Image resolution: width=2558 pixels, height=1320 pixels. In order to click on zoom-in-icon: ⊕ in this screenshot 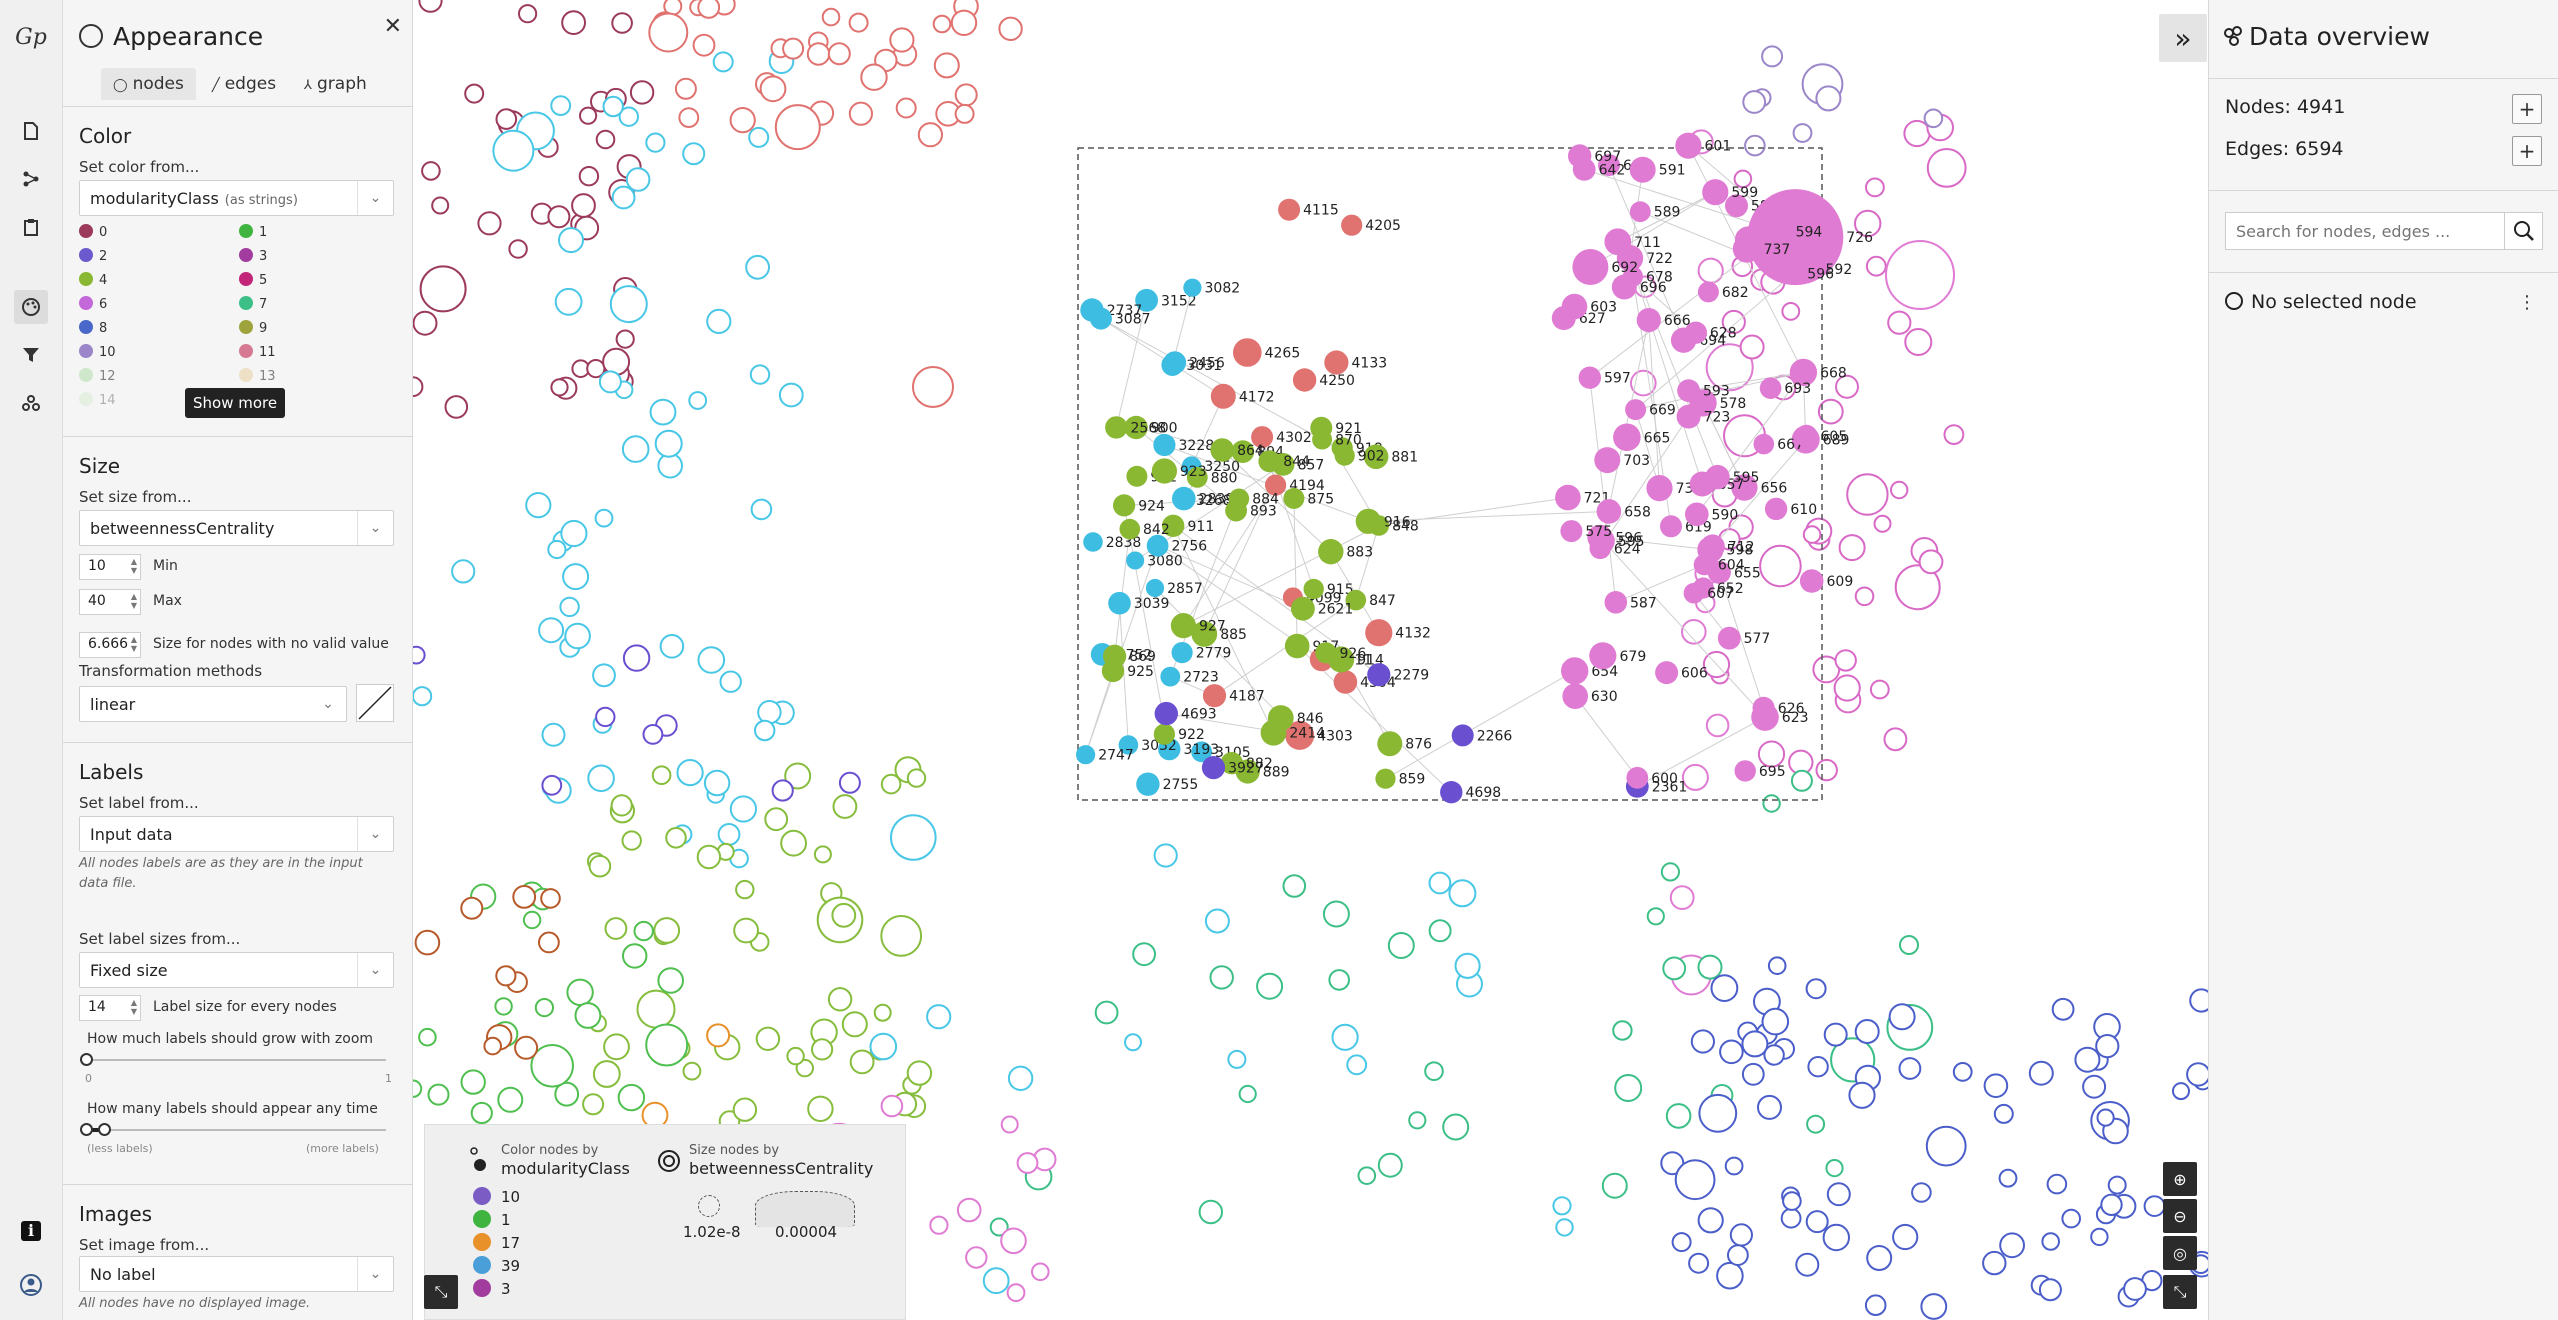, I will do `click(2180, 1179)`.